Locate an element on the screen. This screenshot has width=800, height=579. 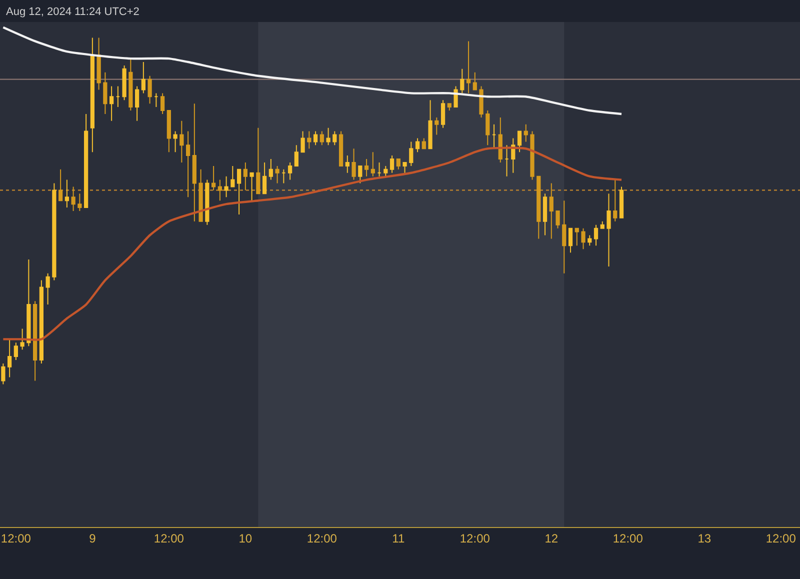
x-tick-label: 10 is located at coordinates (245, 538).